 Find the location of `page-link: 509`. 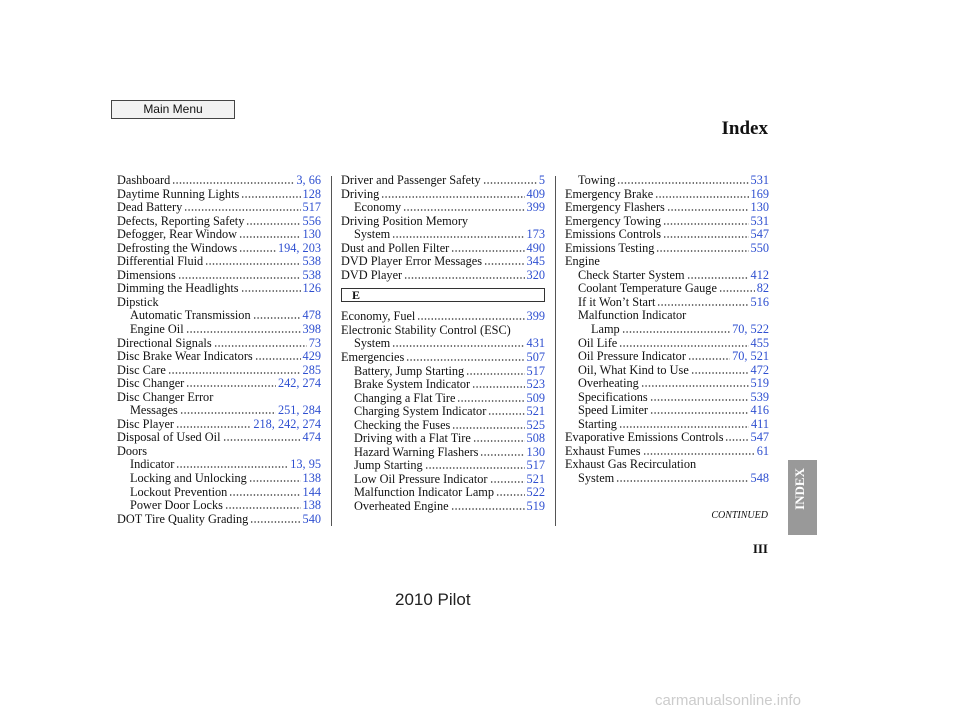

page-link: 509 is located at coordinates (535, 397).